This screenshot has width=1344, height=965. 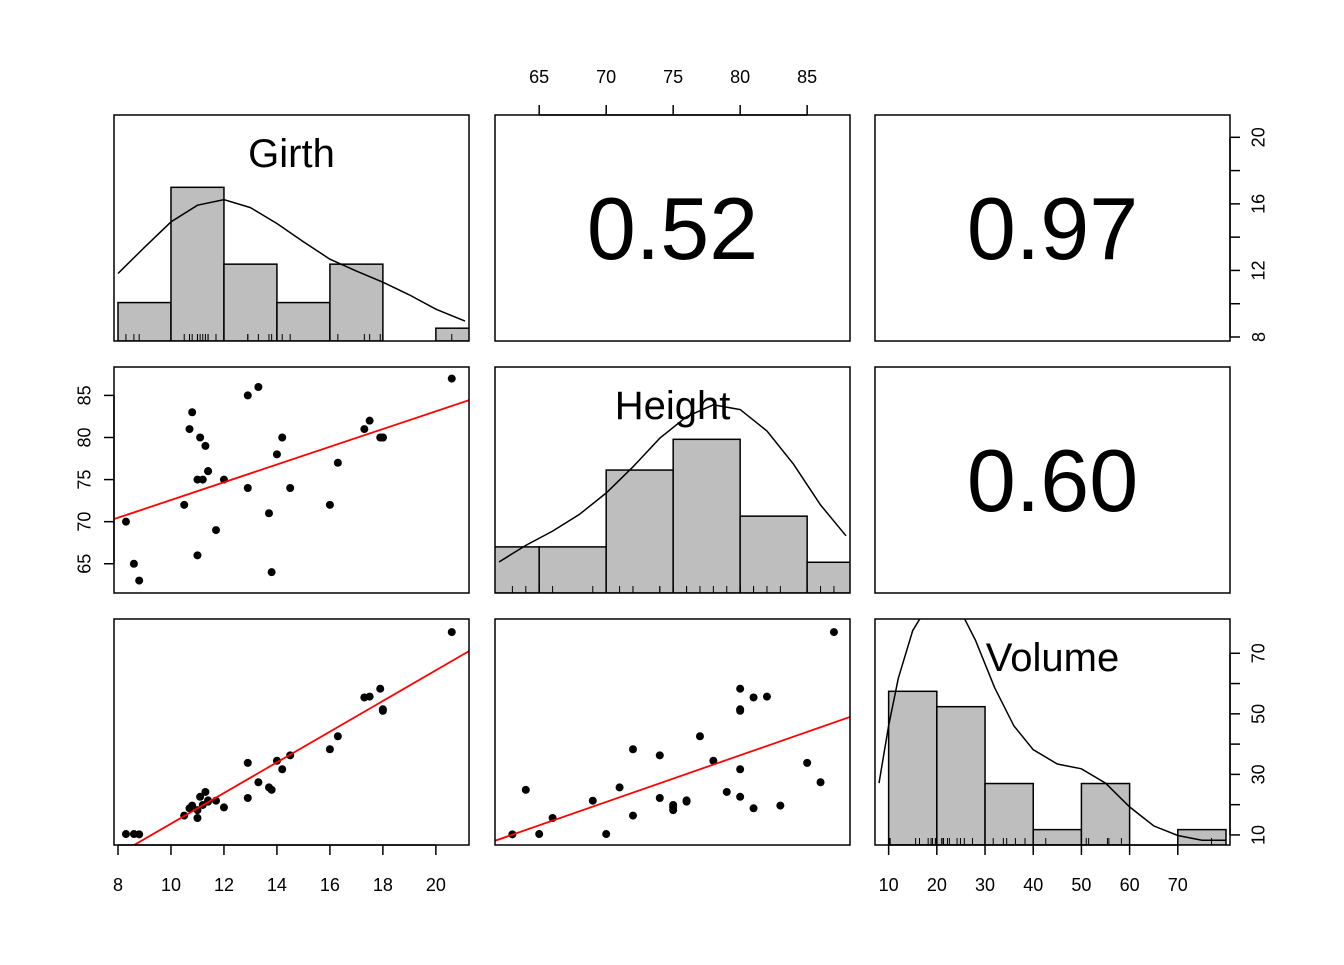 I want to click on tick-label: 80, so click(x=740, y=77).